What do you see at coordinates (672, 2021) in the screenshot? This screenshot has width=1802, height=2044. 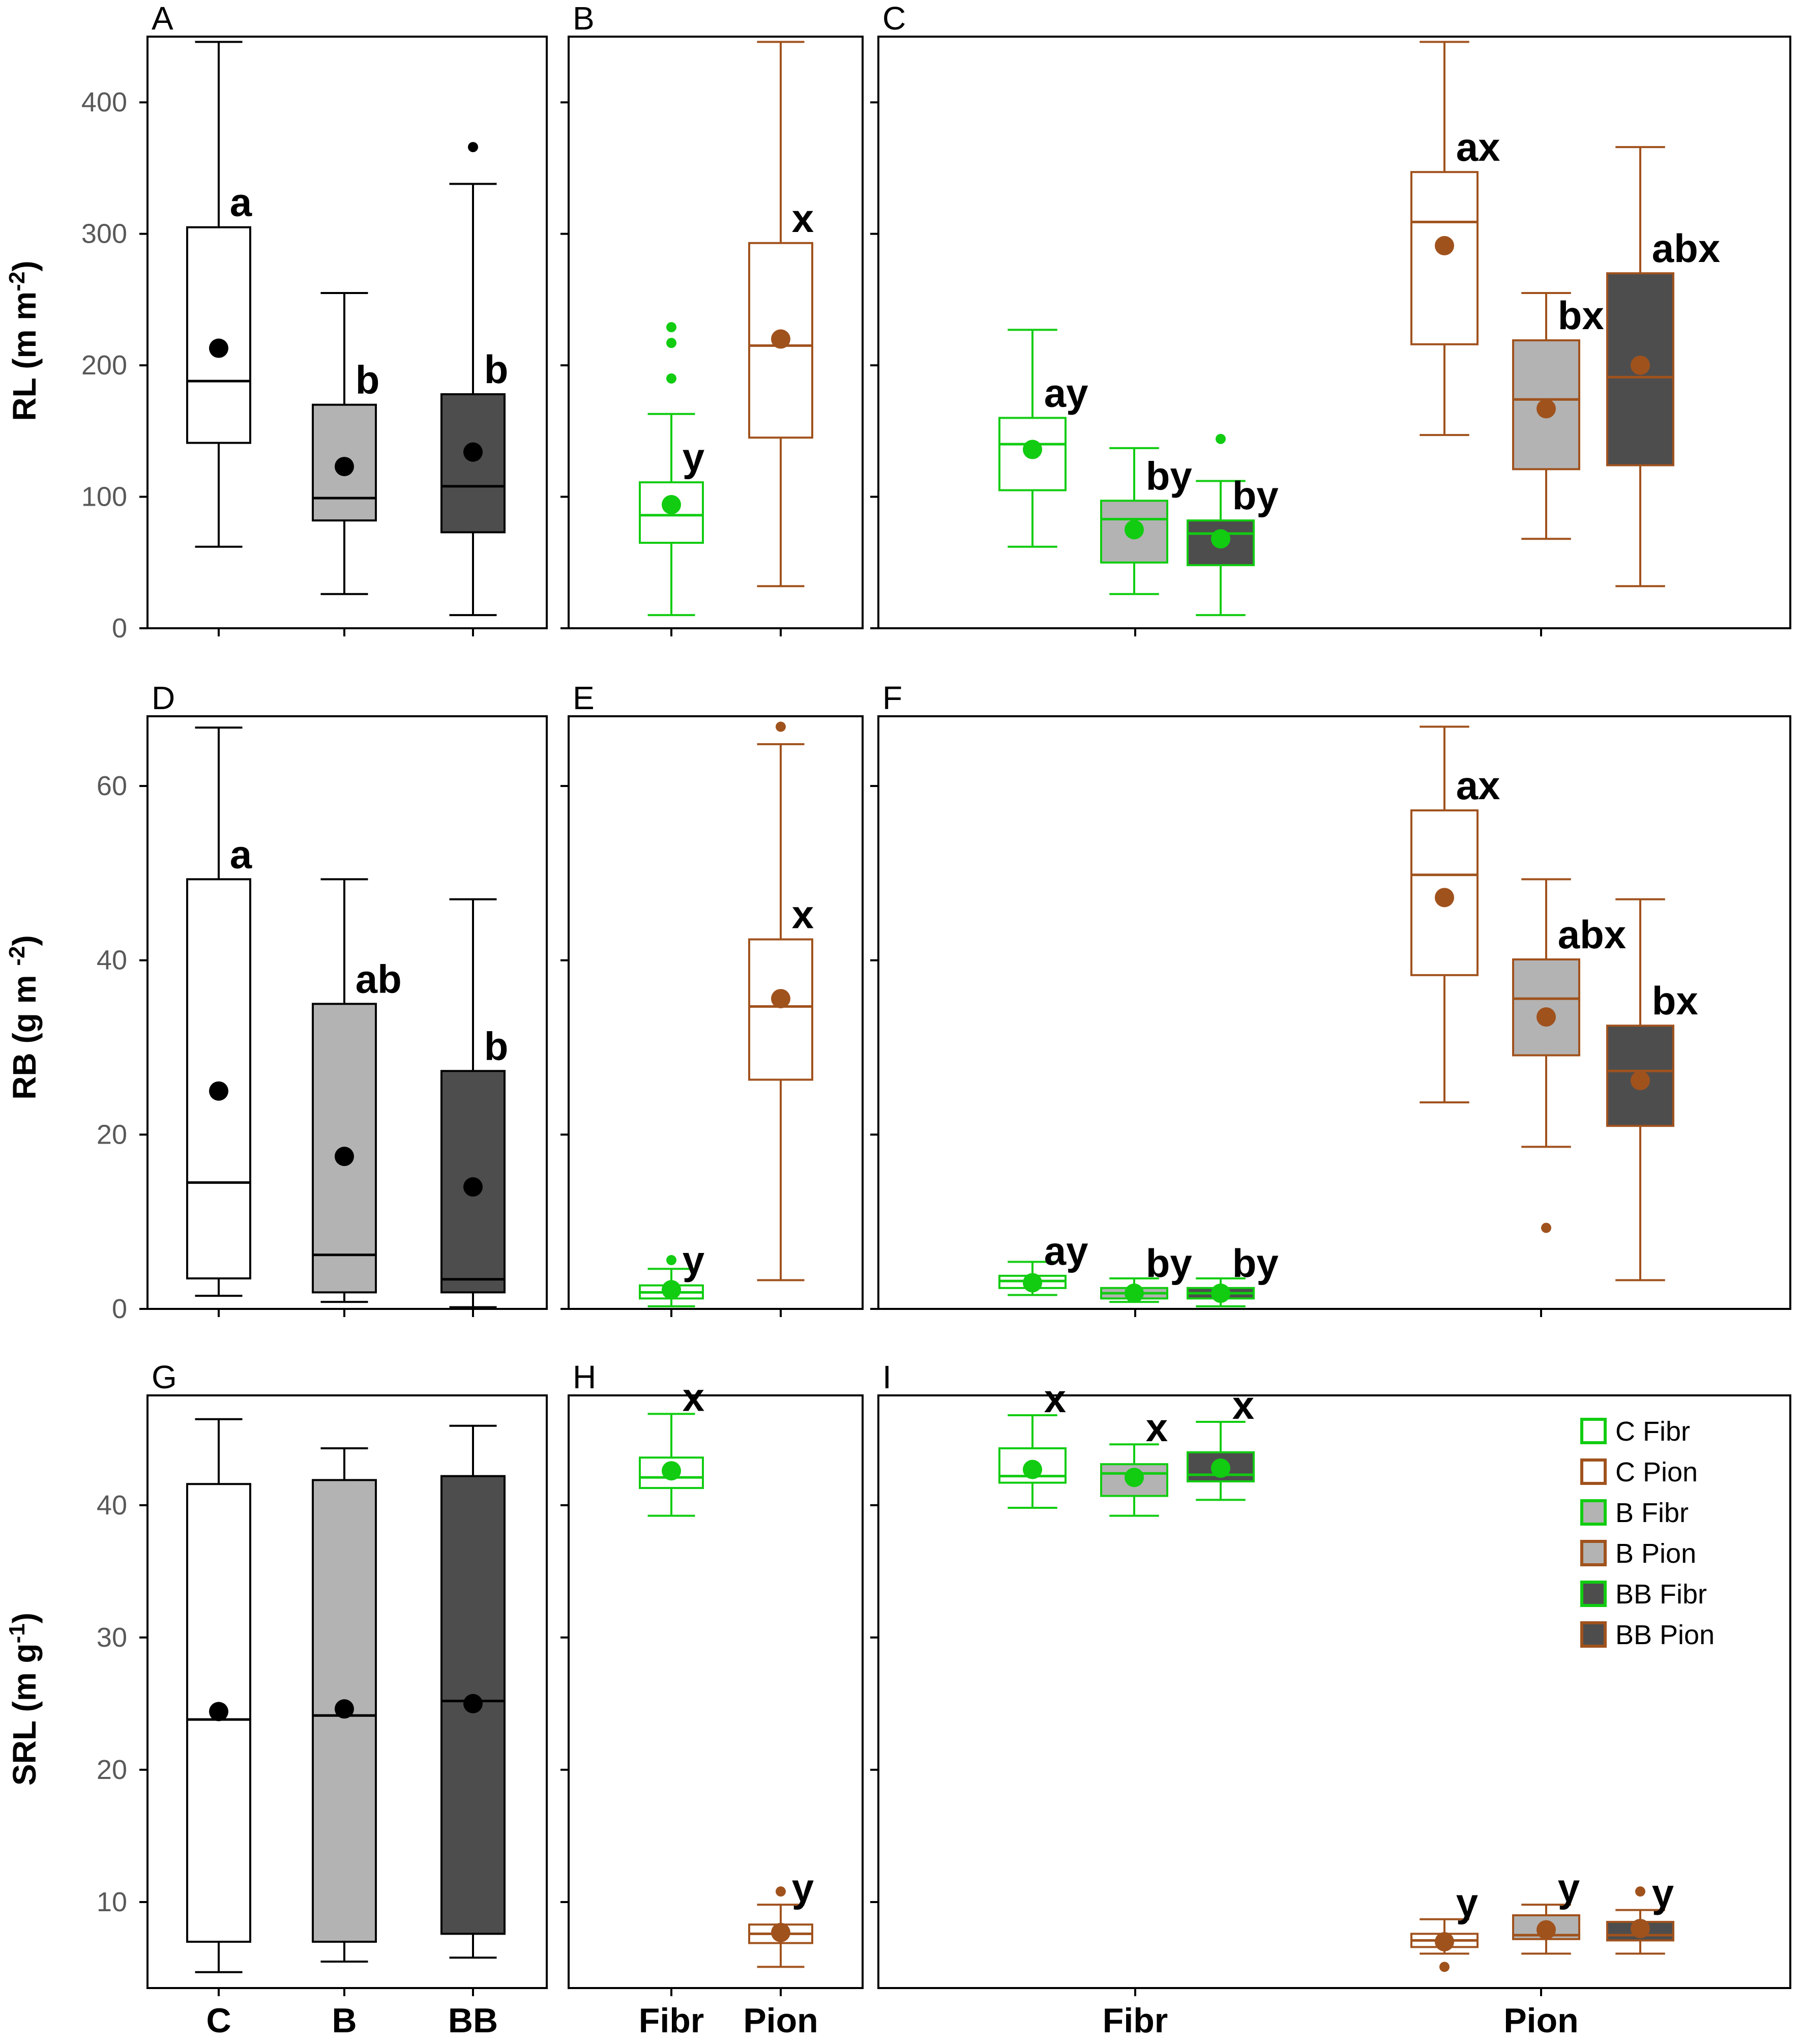 I see `xcat-fibr-mid: Fibr` at bounding box center [672, 2021].